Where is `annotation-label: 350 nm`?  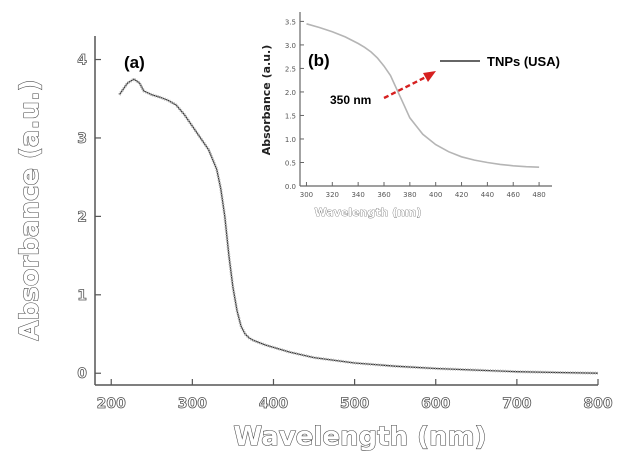
annotation-label: 350 nm is located at coordinates (350, 100).